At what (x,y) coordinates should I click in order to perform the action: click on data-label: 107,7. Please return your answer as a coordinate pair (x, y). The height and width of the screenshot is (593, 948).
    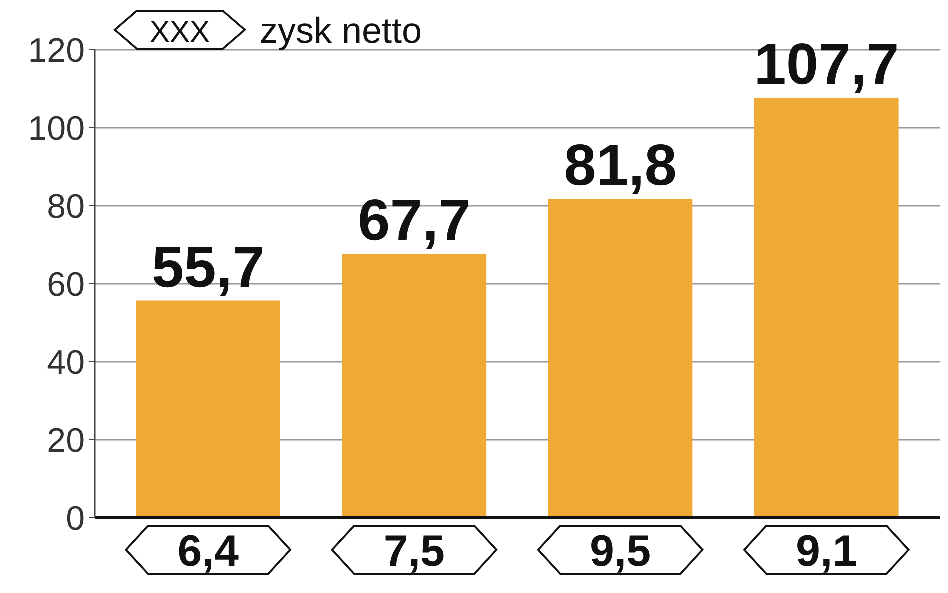
    Looking at the image, I should click on (827, 64).